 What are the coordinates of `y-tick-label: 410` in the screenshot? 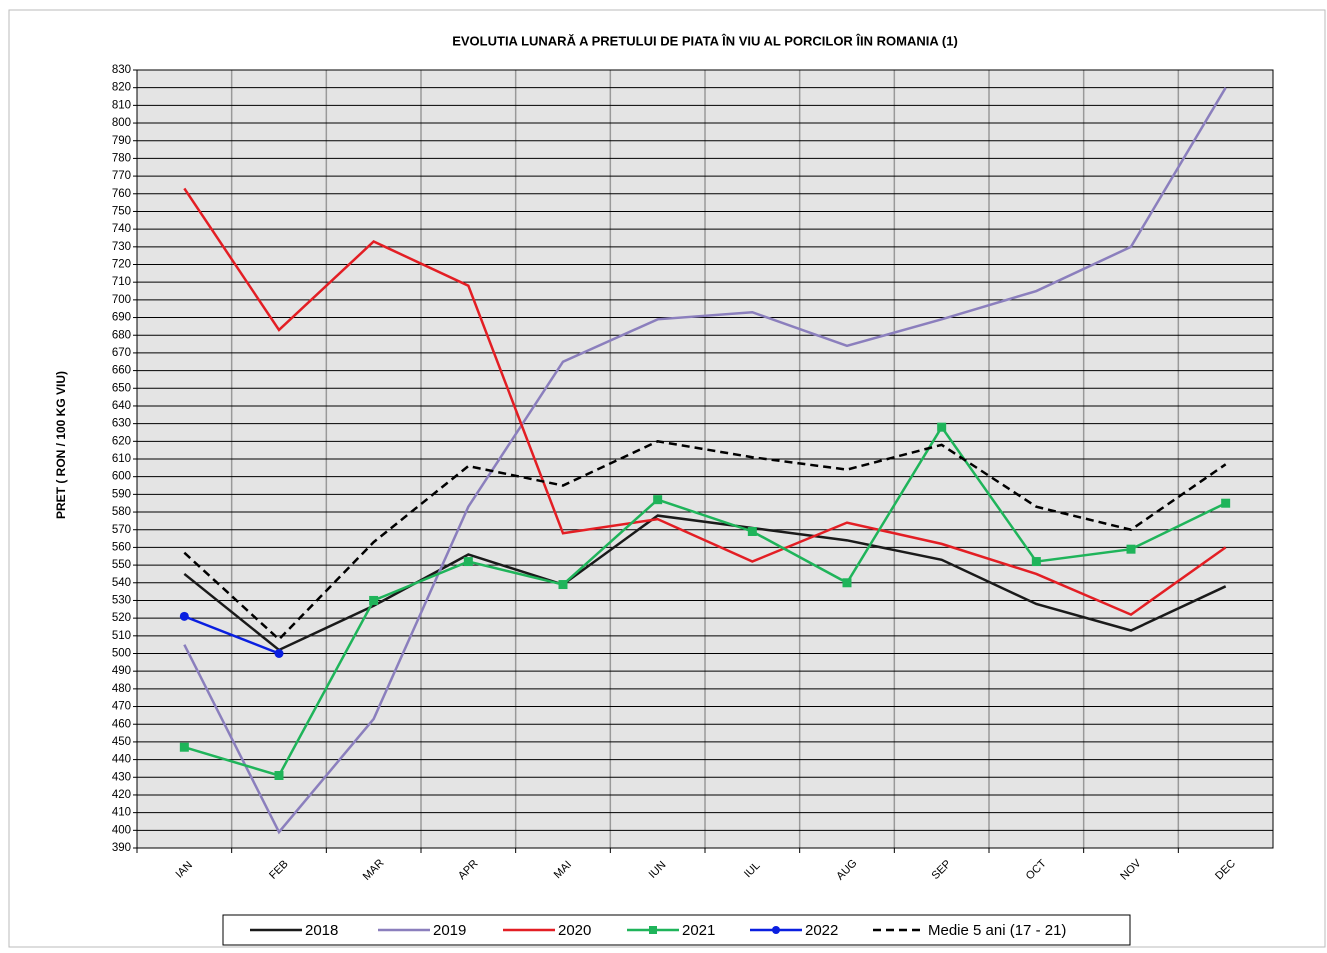 It's located at (121, 813).